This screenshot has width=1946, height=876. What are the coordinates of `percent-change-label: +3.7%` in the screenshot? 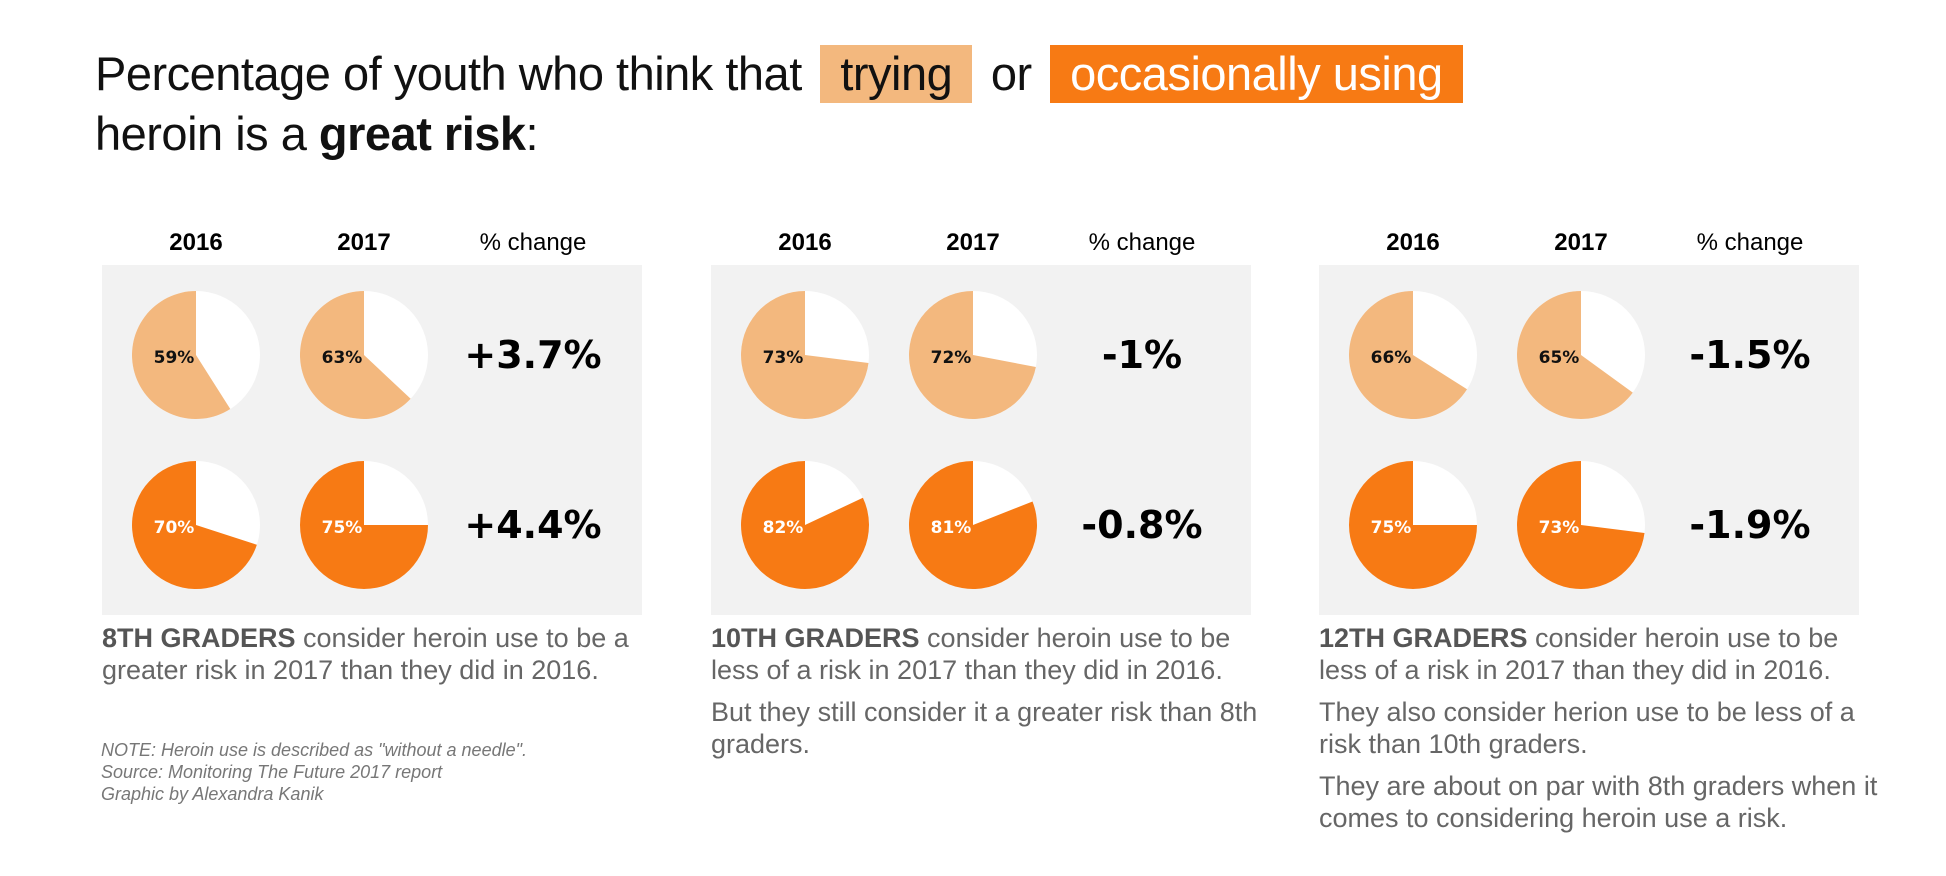 It's located at (532, 355).